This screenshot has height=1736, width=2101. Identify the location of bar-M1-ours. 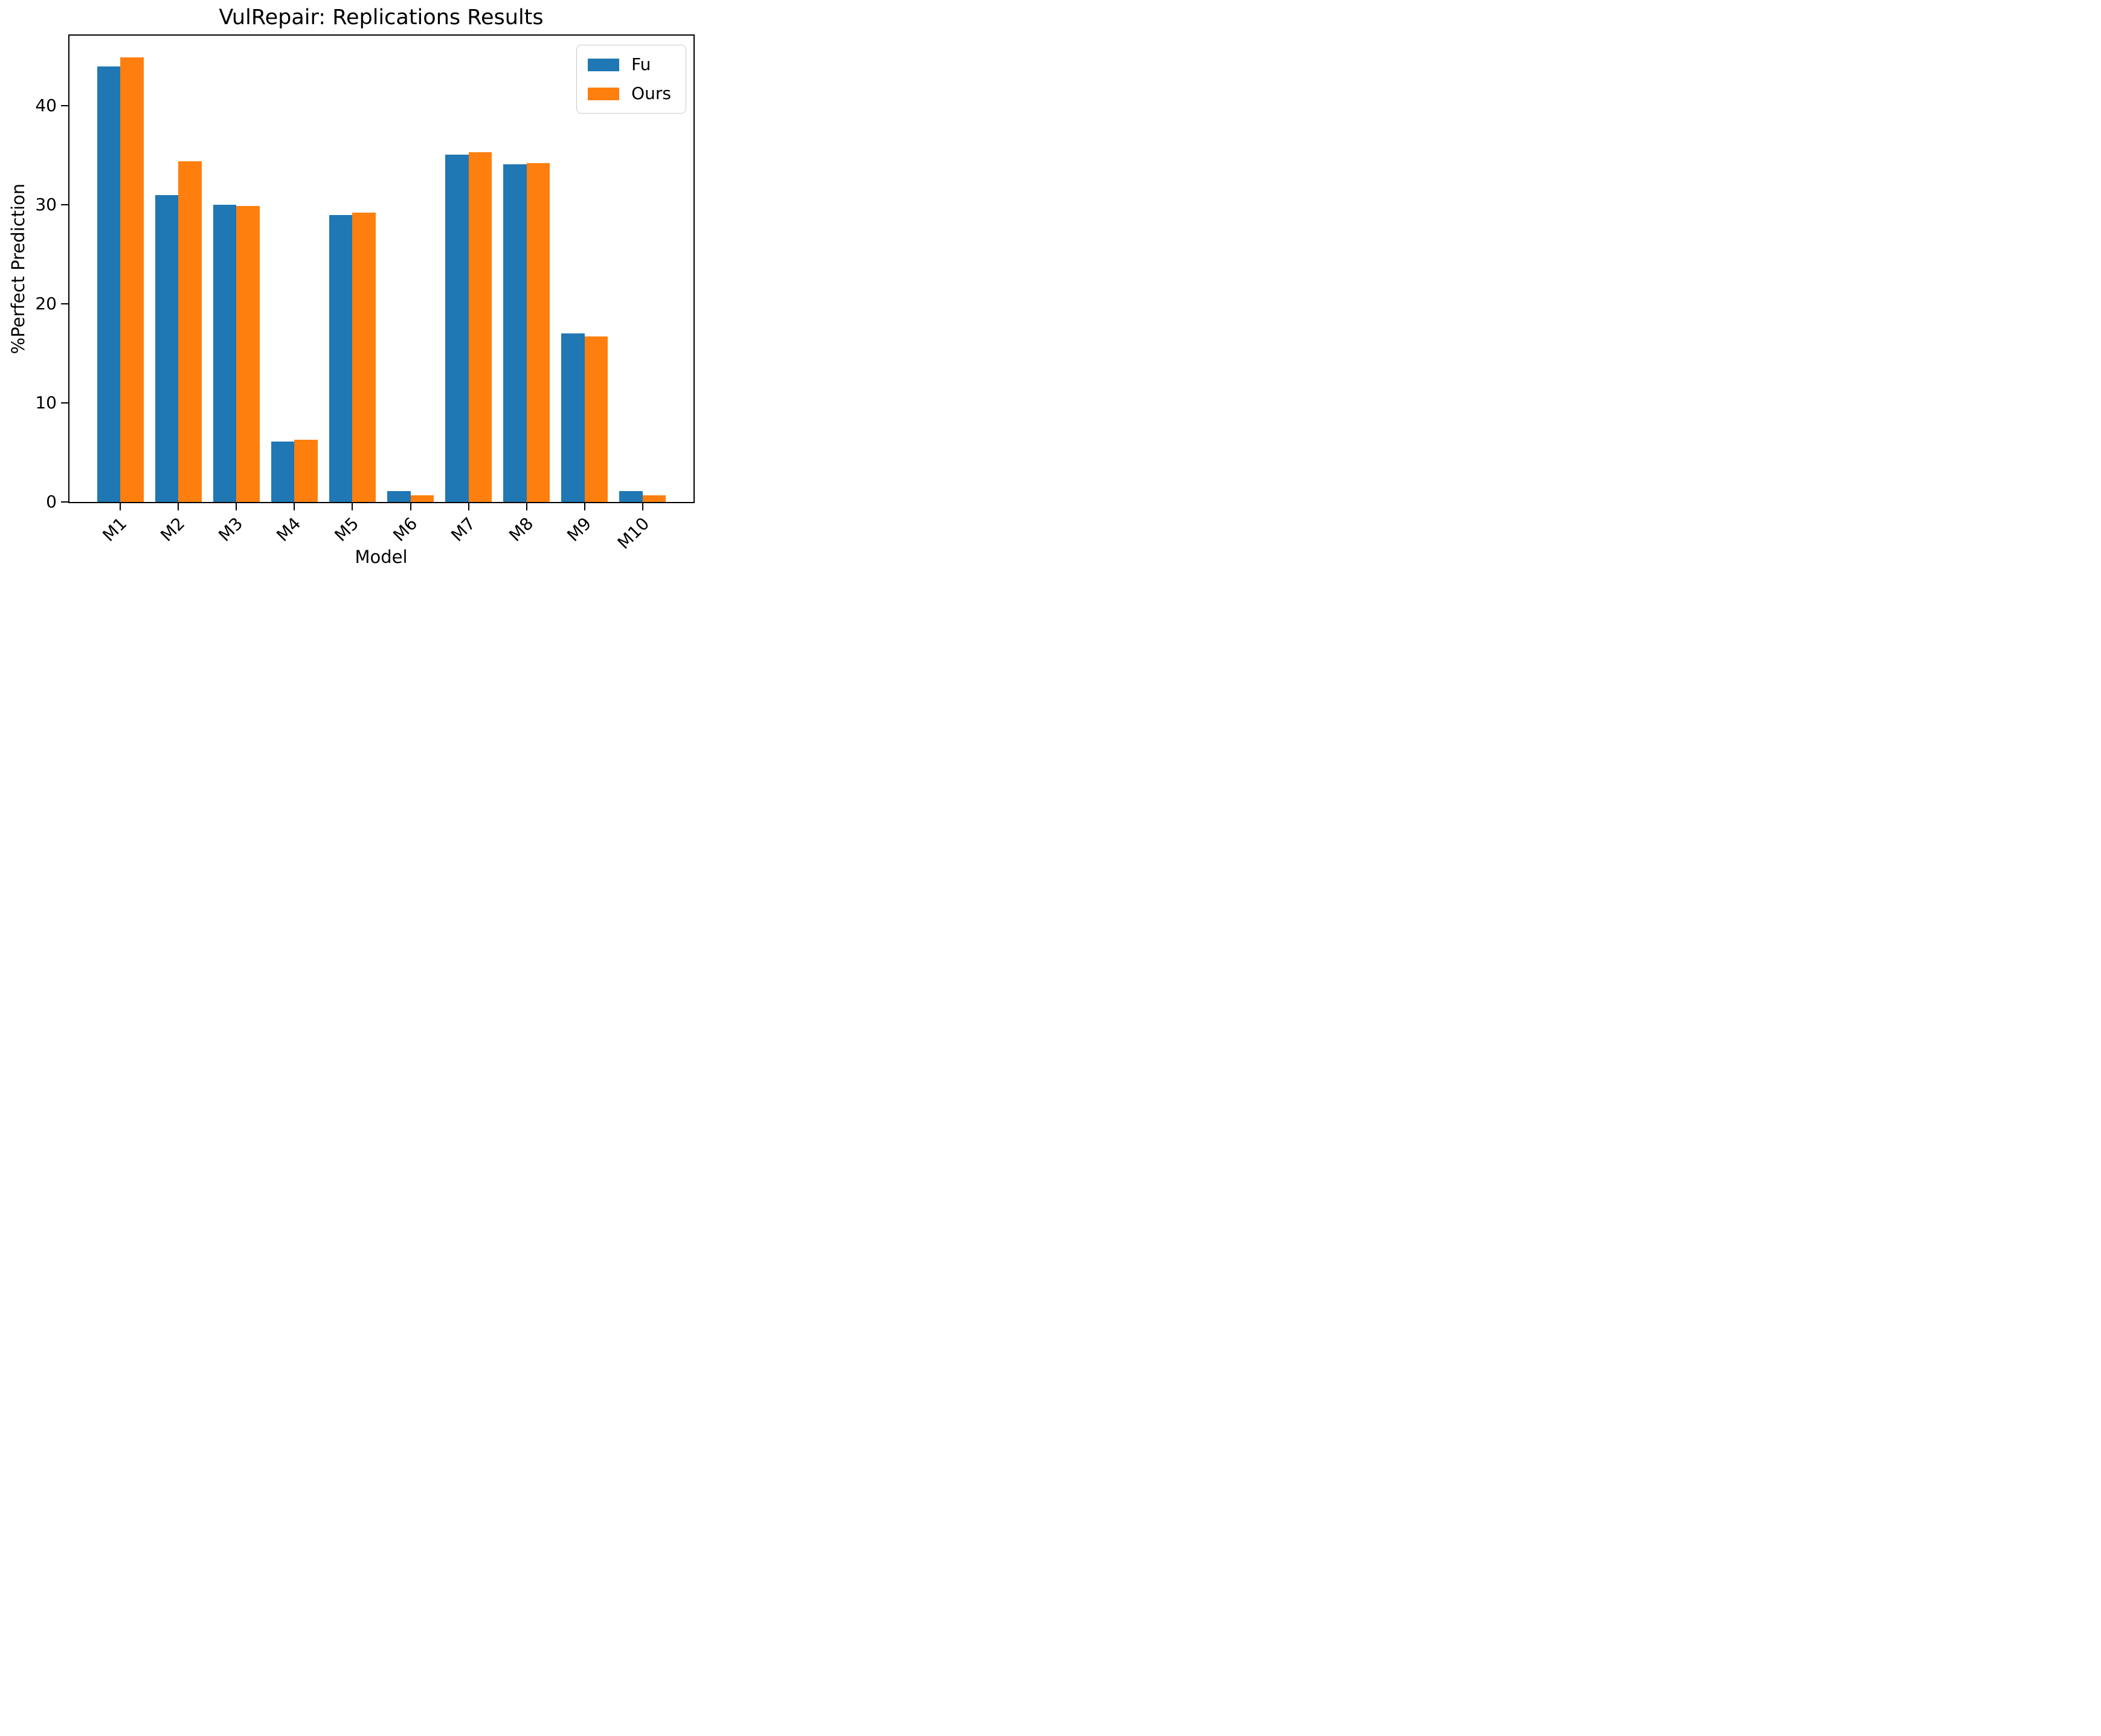
(132, 279).